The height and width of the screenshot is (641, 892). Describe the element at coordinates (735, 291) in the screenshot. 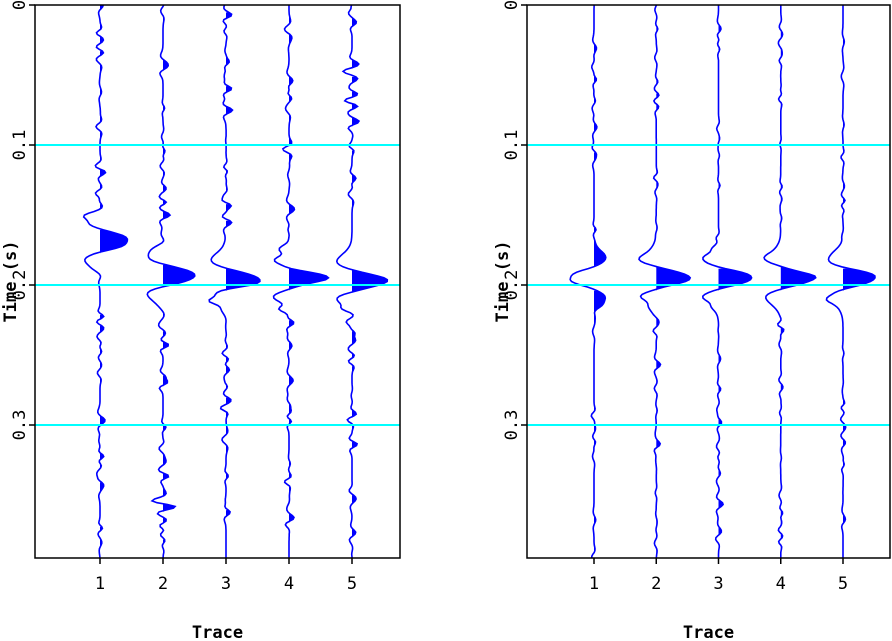

I see `trace-3-fill` at that location.